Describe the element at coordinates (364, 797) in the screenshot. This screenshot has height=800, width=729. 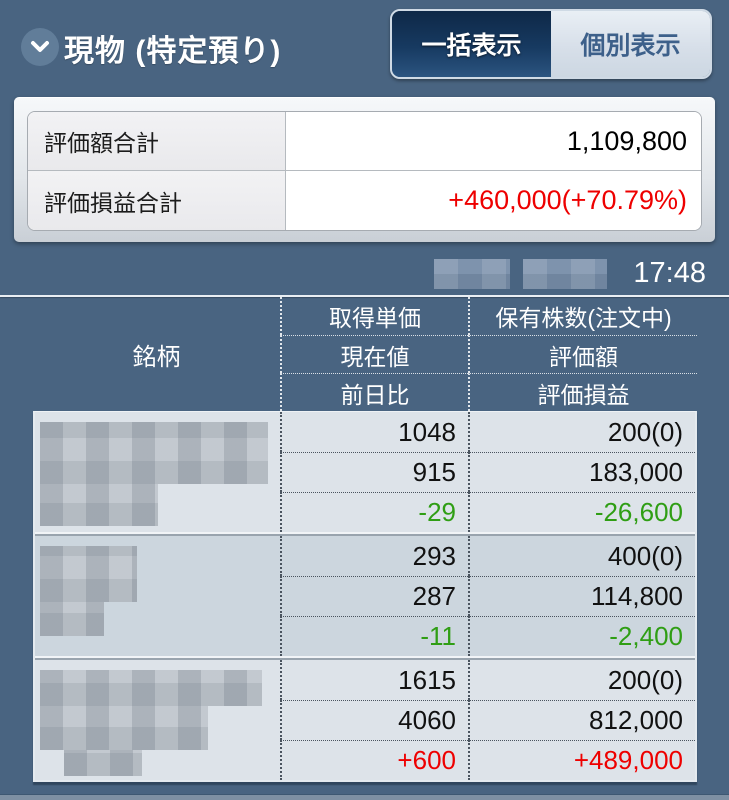
I see `next-section-edge` at that location.